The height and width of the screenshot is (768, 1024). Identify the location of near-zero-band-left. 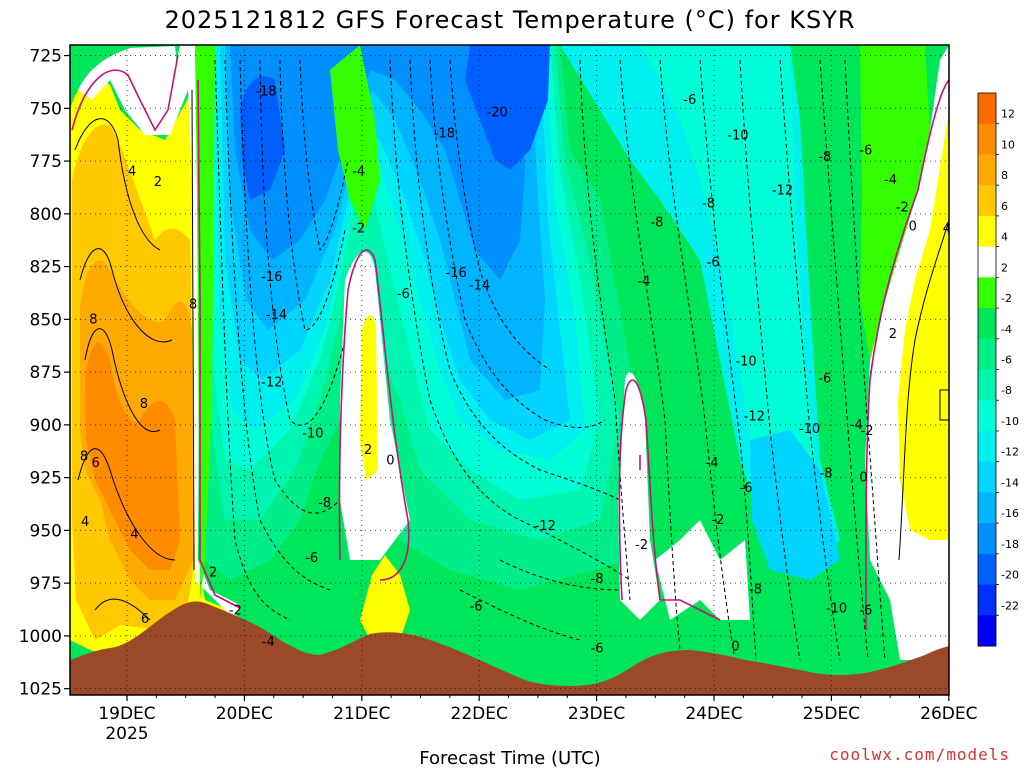
(175, 332).